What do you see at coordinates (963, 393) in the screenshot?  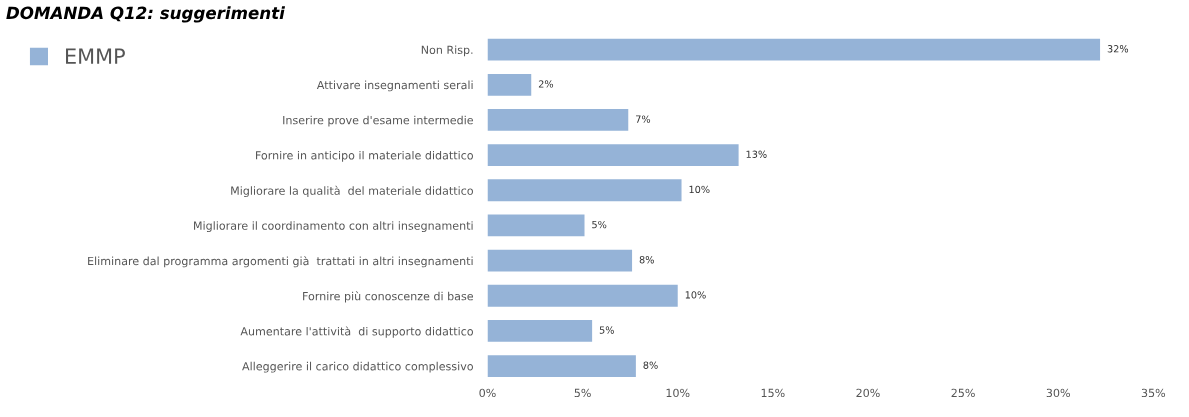 I see `x-tick-label: 25%` at bounding box center [963, 393].